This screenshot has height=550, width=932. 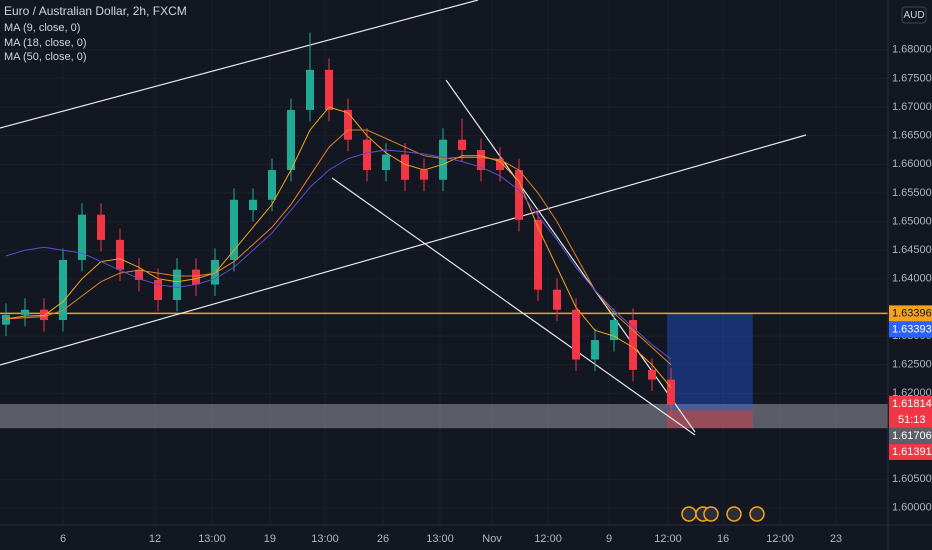 I want to click on countdown-label: 51:13, so click(x=912, y=420).